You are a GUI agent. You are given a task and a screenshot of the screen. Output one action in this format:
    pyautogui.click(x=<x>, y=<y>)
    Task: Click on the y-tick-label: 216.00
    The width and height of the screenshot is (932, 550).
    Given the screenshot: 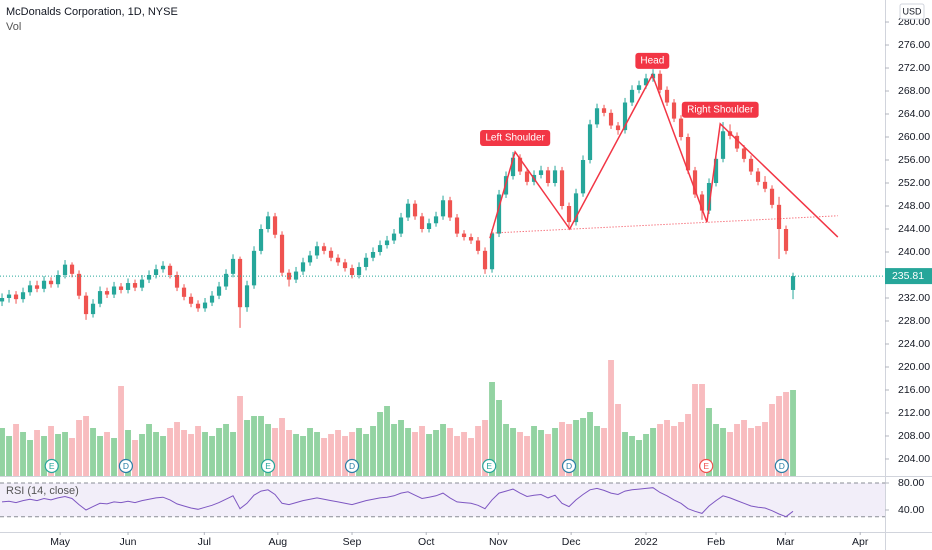 What is the action you would take?
    pyautogui.click(x=914, y=390)
    